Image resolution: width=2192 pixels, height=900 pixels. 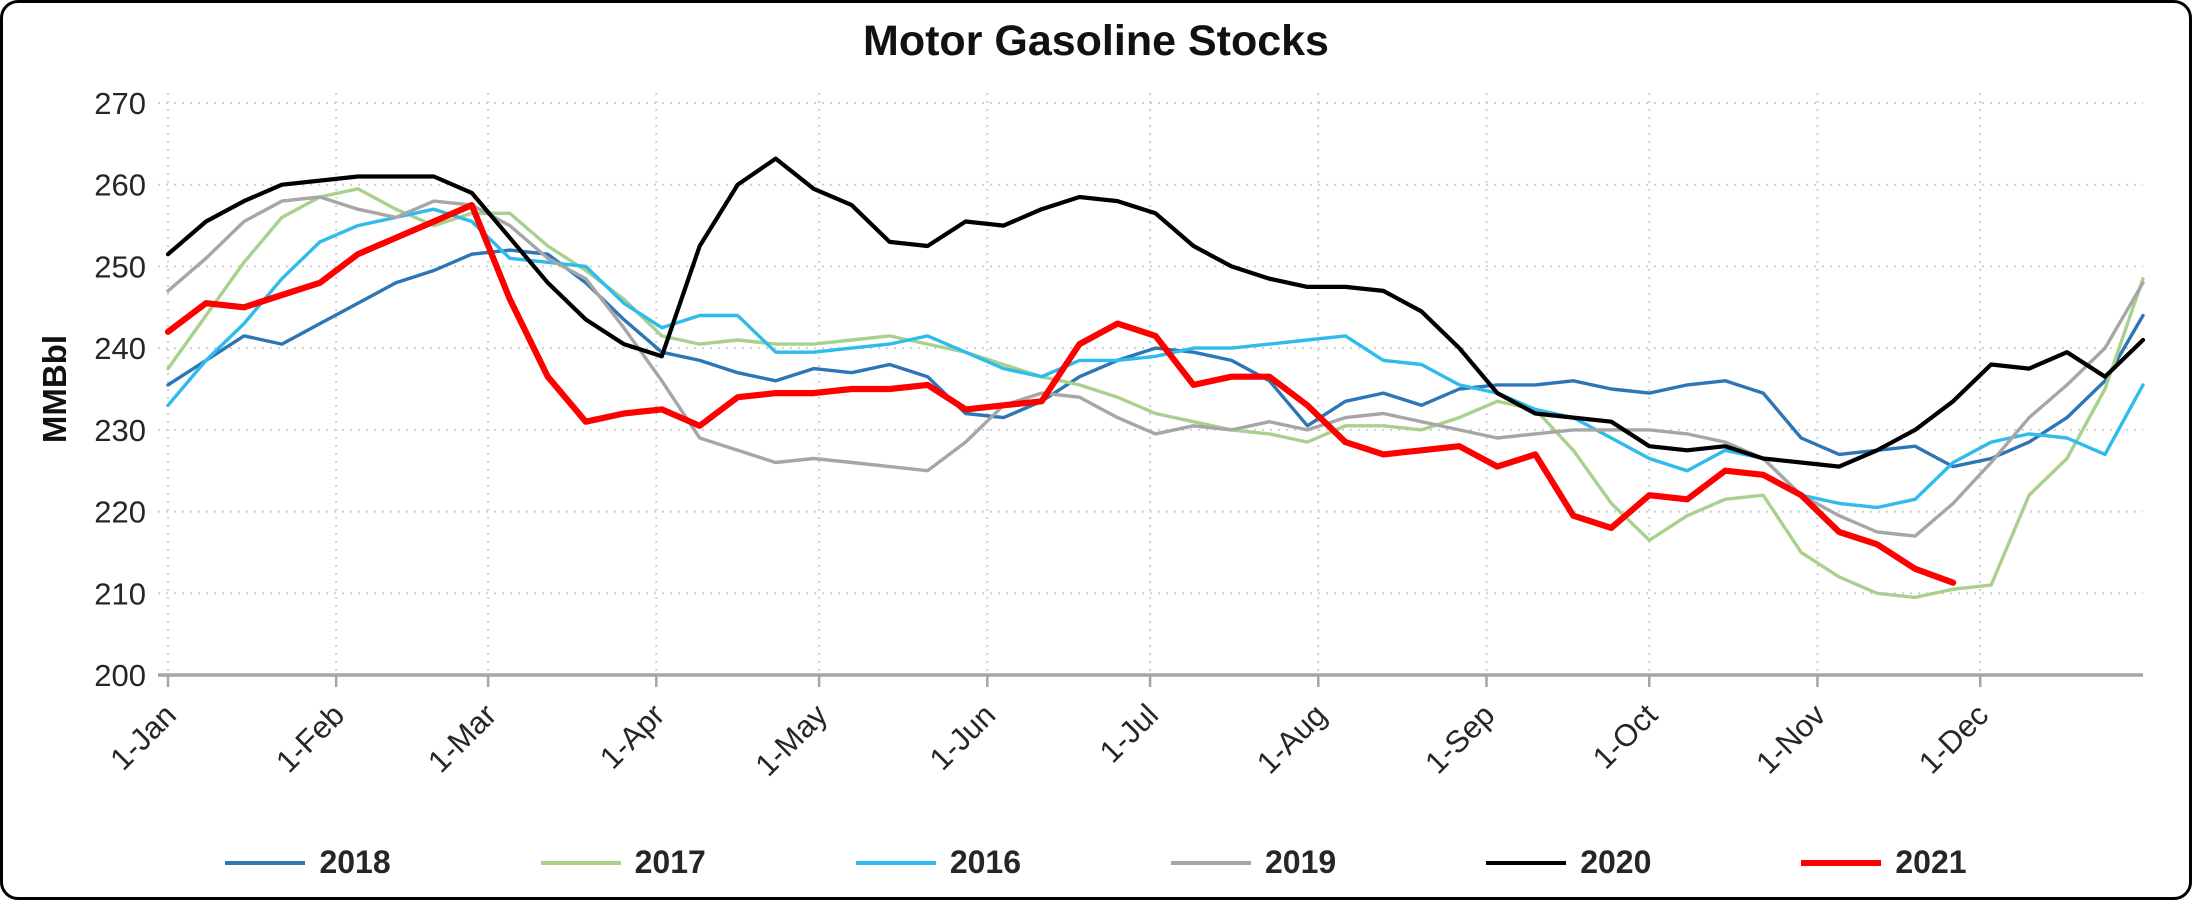 I want to click on y-tick-label-200: 200, so click(x=120, y=675).